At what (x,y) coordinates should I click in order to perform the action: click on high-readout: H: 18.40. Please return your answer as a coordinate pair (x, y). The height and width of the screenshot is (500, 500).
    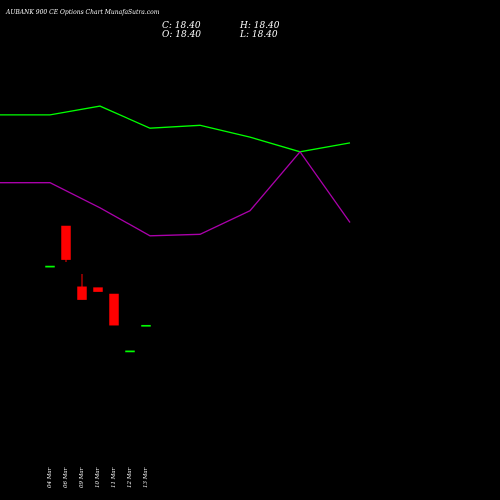
    Looking at the image, I should click on (259, 26).